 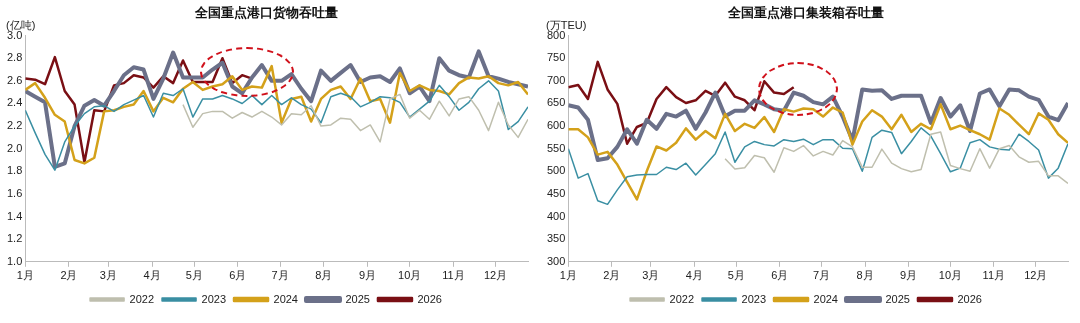 What do you see at coordinates (556, 170) in the screenshot?
I see `y-tick-label: 500` at bounding box center [556, 170].